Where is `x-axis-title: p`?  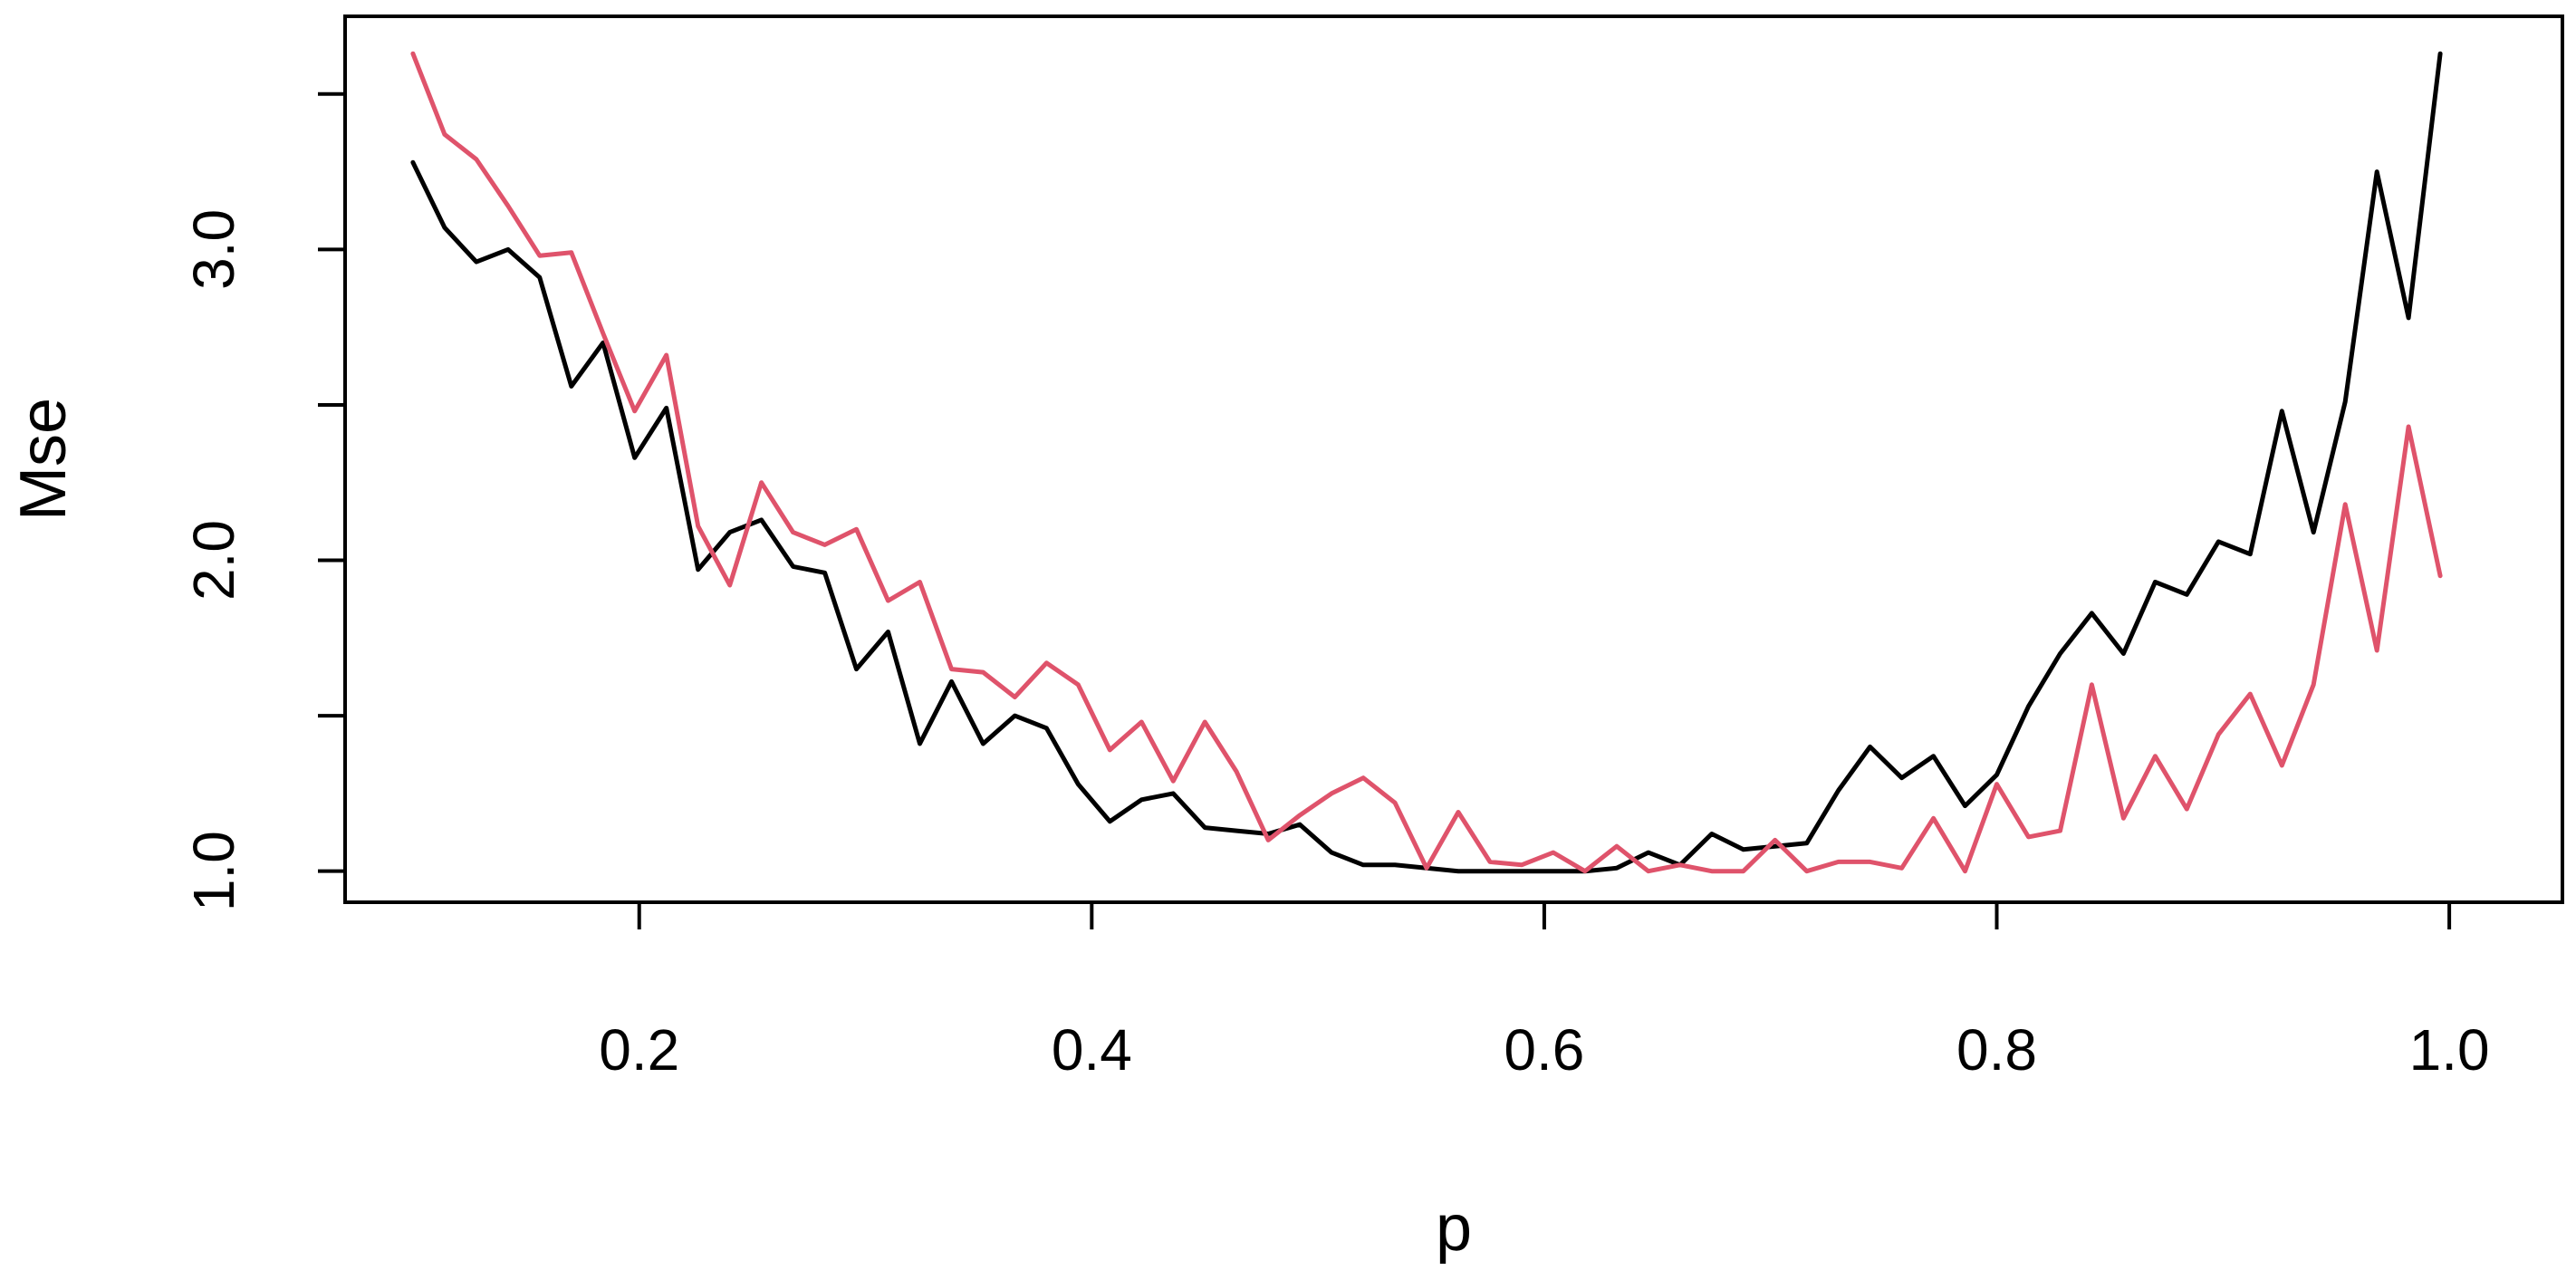
x-axis-title: p is located at coordinates (1454, 1228).